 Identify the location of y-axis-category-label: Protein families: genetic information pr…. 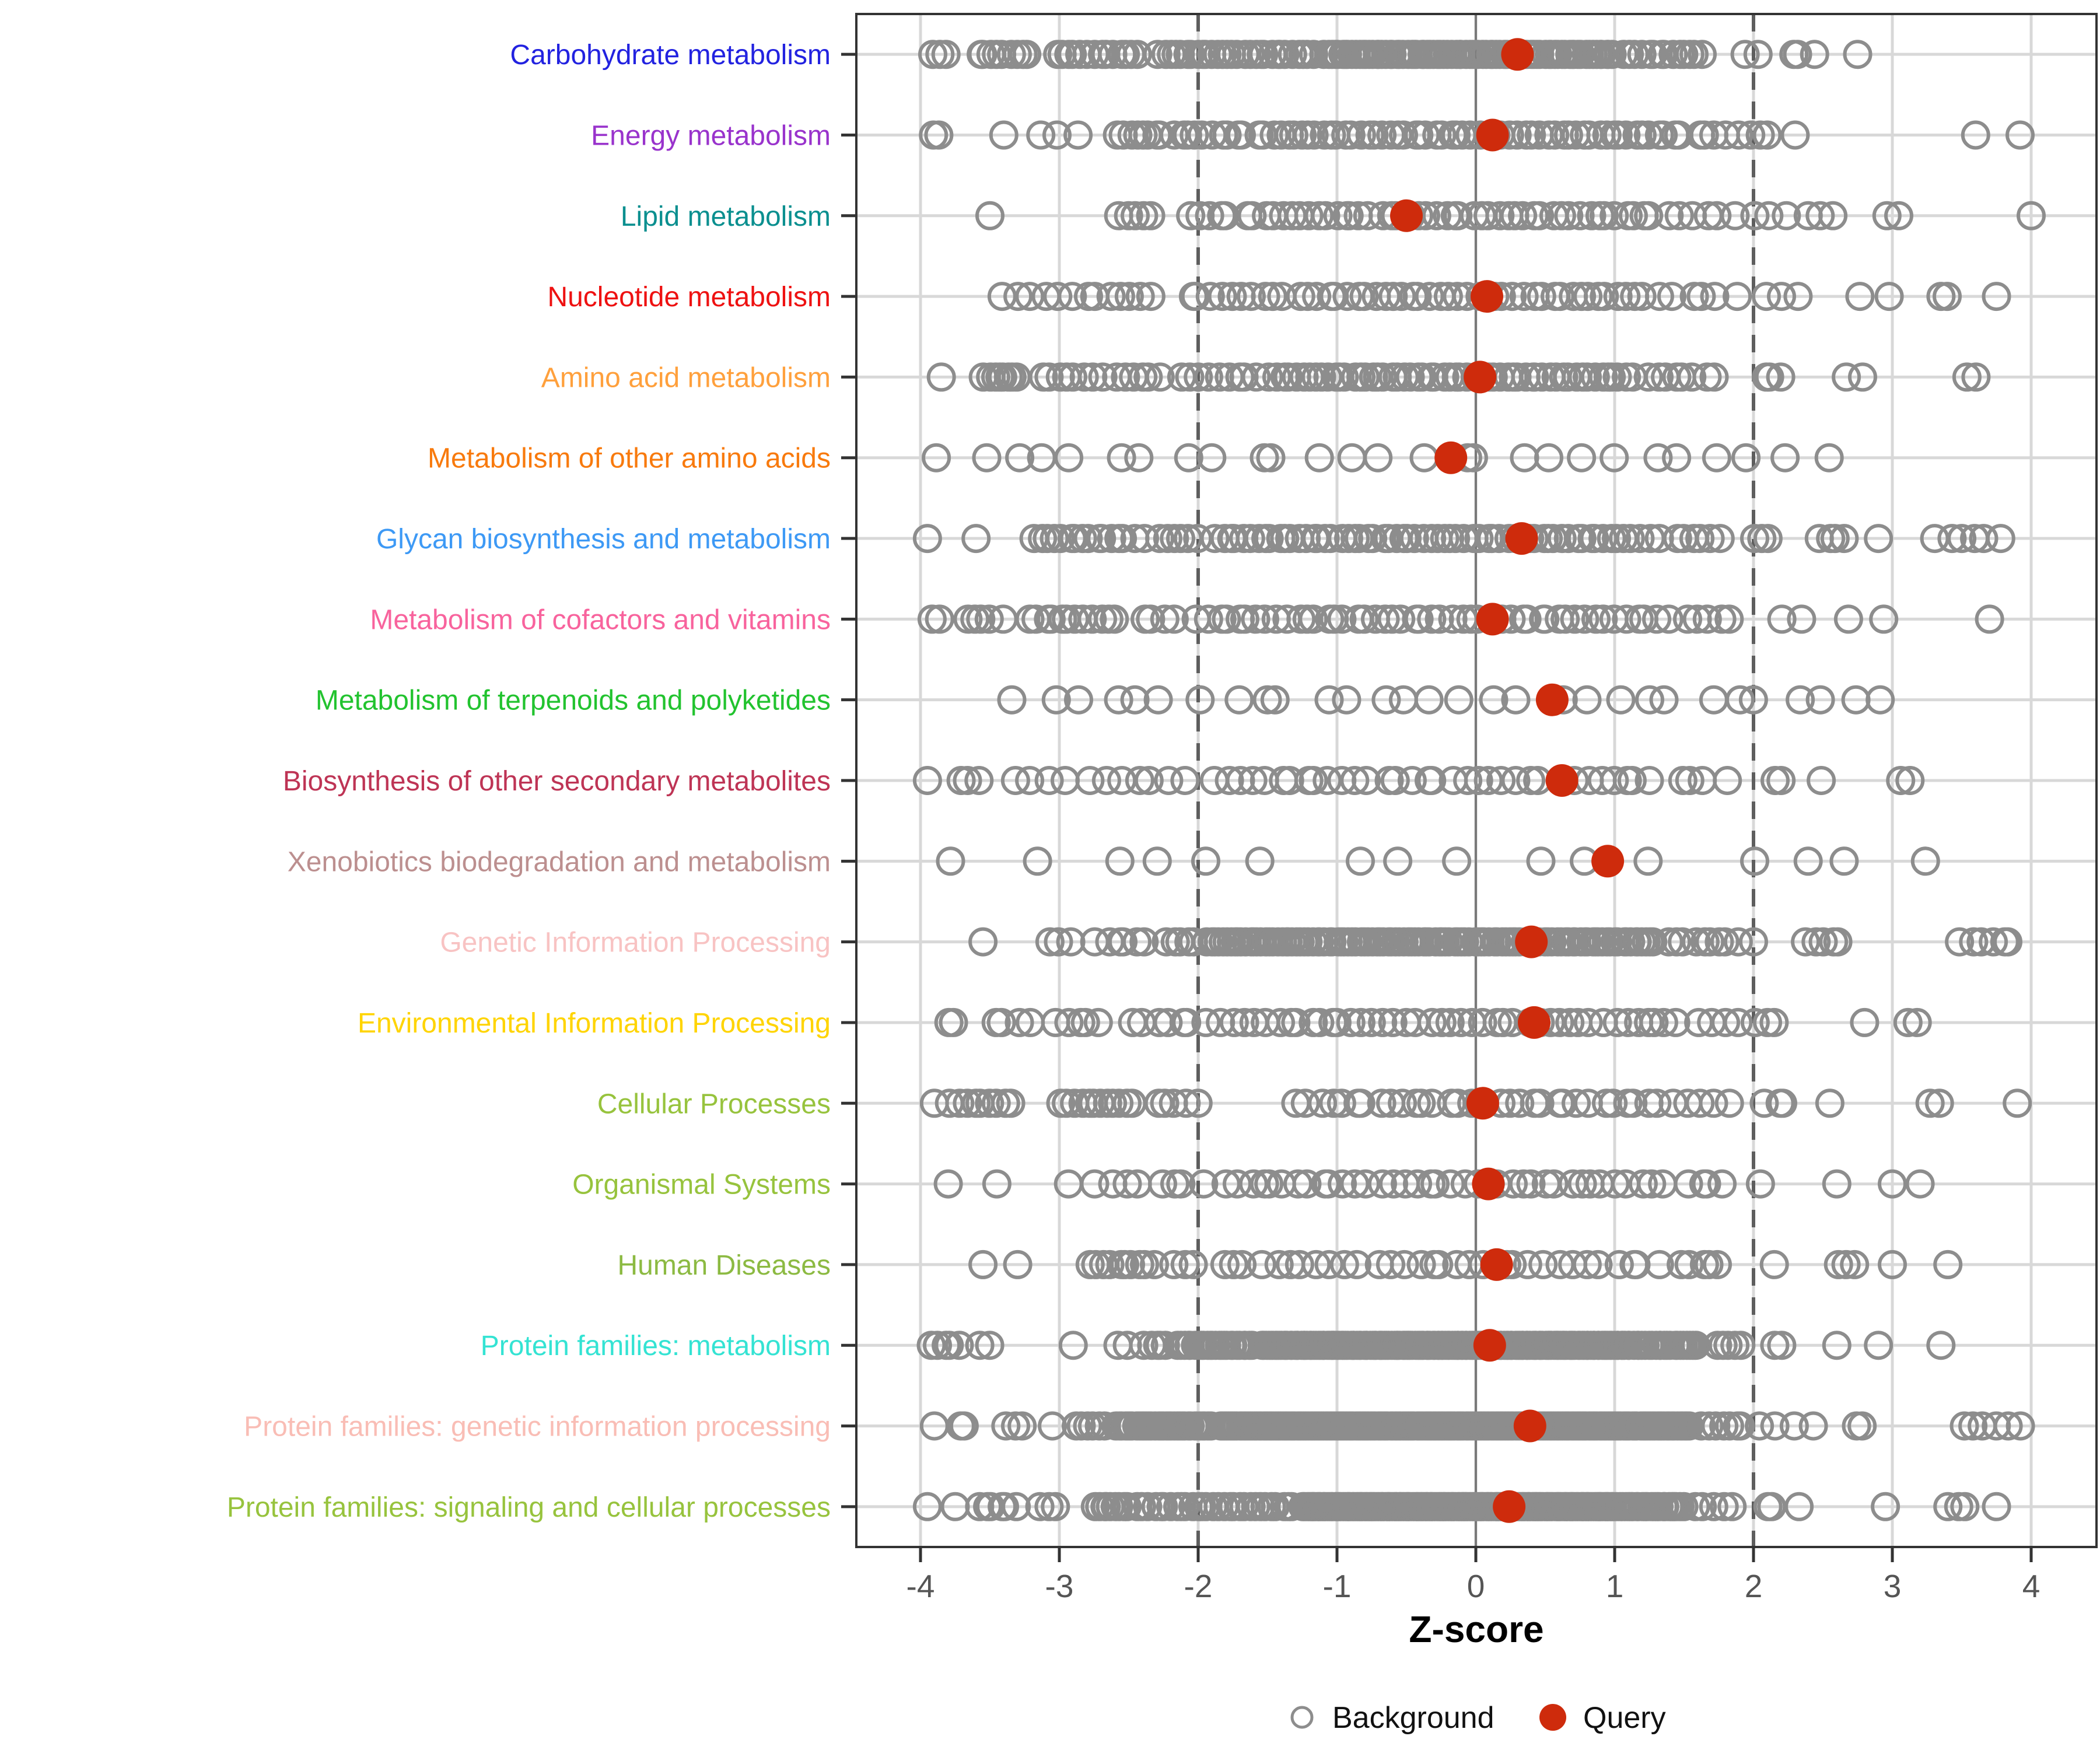
(537, 1427).